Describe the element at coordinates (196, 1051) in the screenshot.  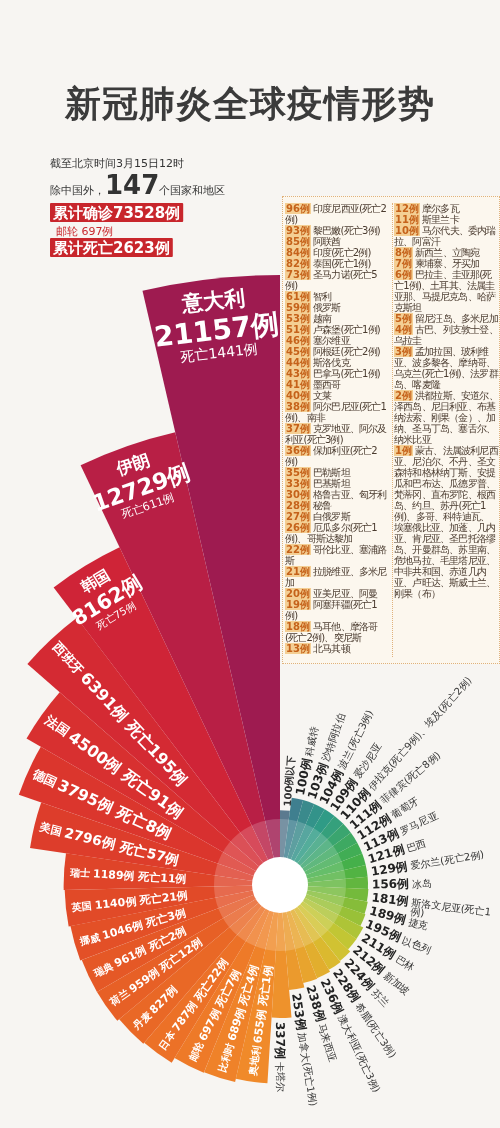
I see `category-label: 邮轮` at that location.